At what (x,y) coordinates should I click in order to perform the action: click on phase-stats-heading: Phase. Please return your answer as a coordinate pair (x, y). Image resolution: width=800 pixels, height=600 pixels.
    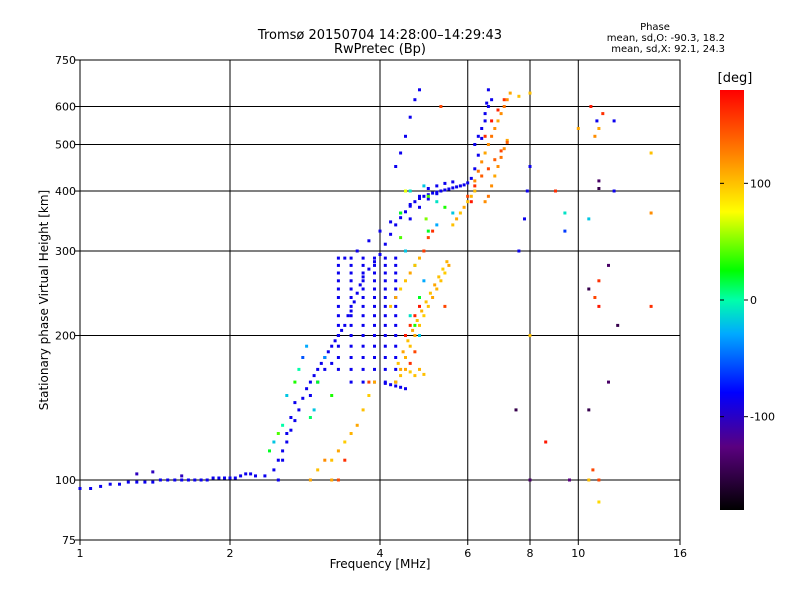
    Looking at the image, I should click on (655, 27).